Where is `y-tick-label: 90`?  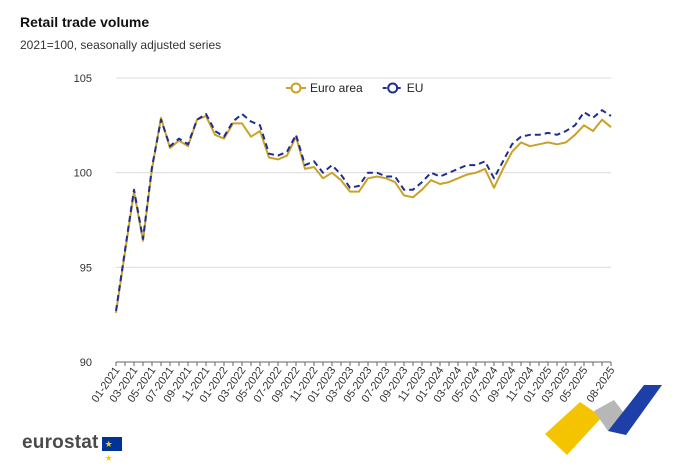
y-tick-label: 90 is located at coordinates (86, 363).